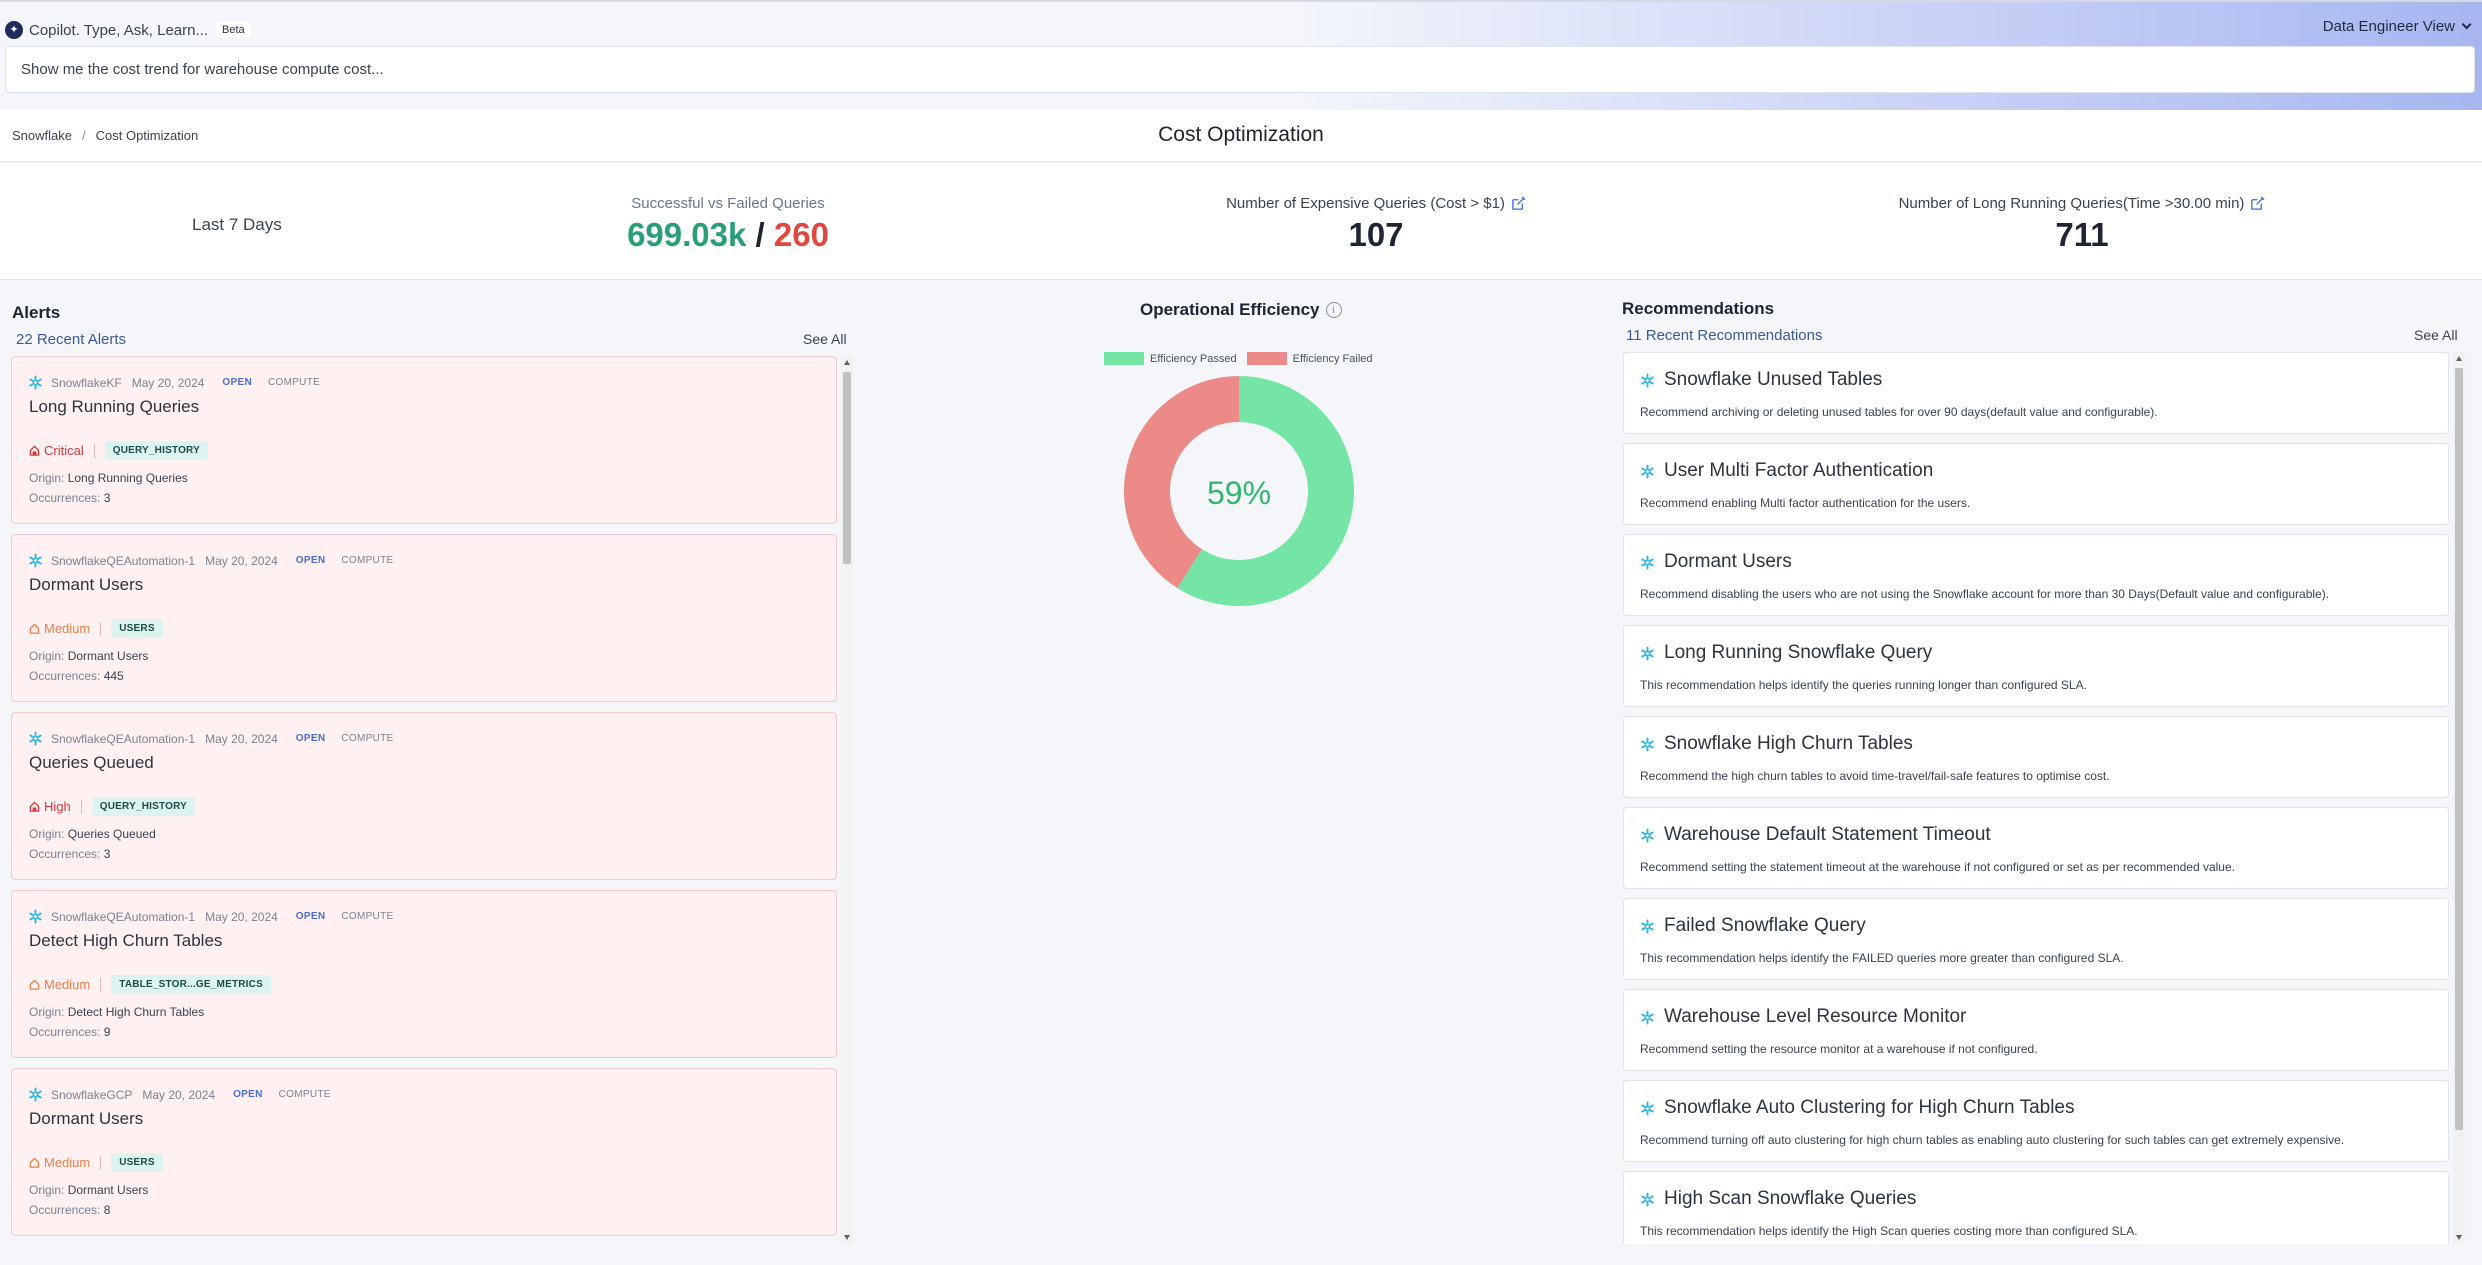 This screenshot has height=1265, width=2482. I want to click on efficiency-title: Operational Efficiency i, so click(1241, 310).